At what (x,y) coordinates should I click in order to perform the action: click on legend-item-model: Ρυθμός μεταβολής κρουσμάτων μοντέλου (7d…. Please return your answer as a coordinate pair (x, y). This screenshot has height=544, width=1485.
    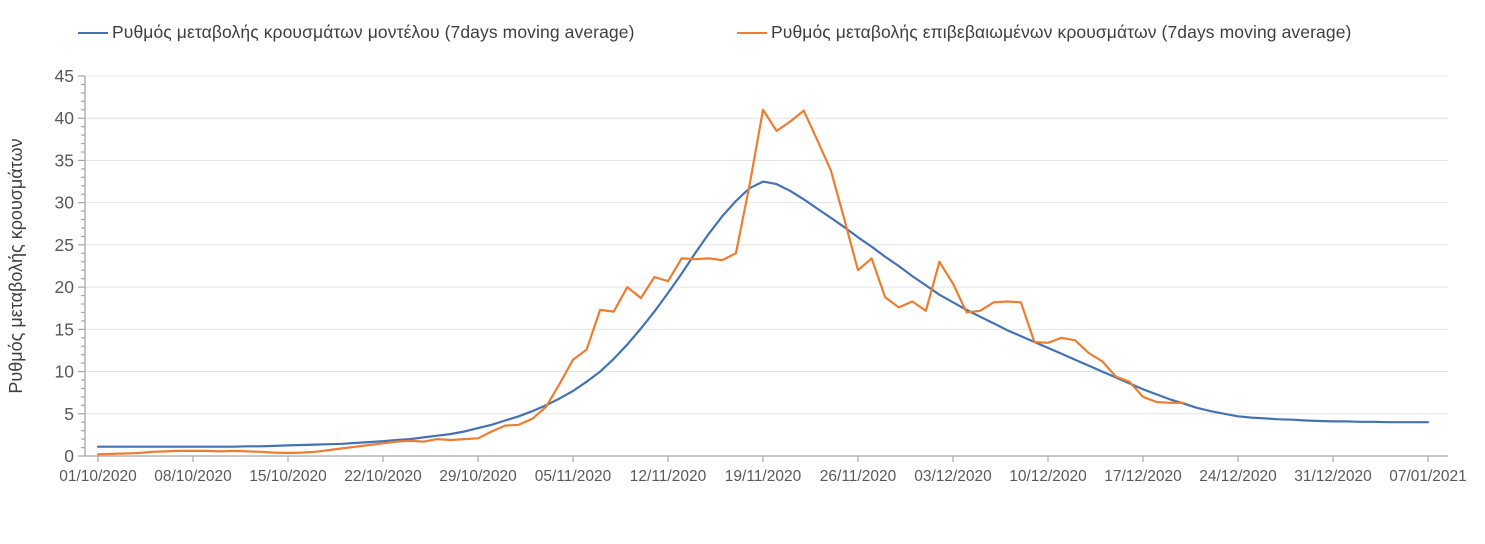
    Looking at the image, I should click on (356, 32).